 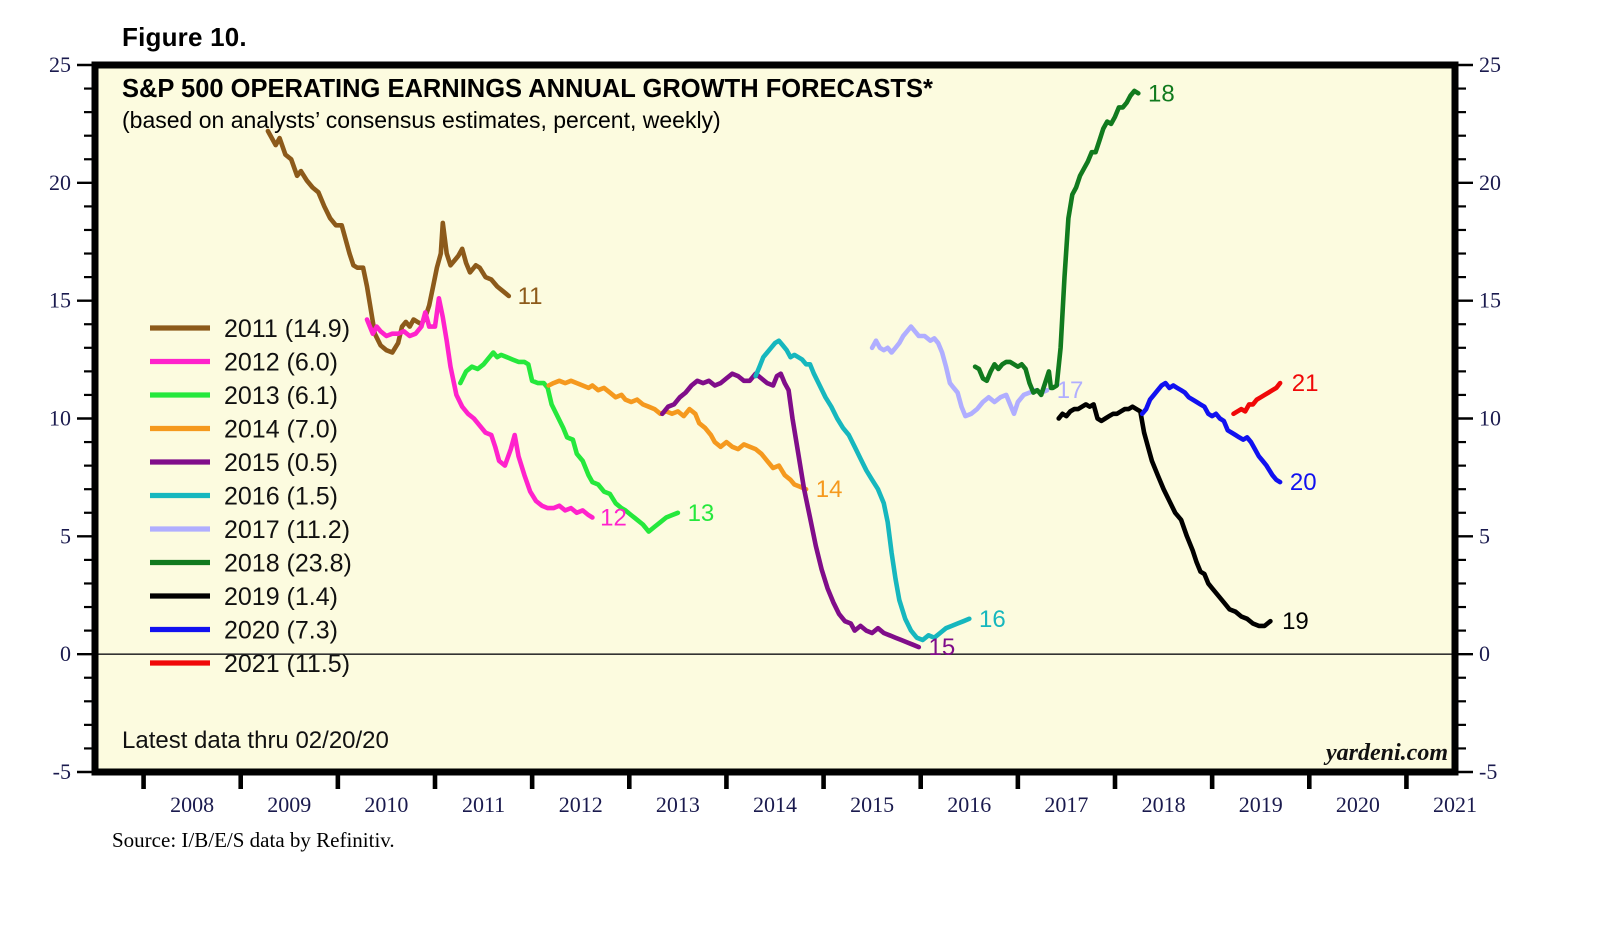 I want to click on x-tick-label: 2021, so click(x=1455, y=804).